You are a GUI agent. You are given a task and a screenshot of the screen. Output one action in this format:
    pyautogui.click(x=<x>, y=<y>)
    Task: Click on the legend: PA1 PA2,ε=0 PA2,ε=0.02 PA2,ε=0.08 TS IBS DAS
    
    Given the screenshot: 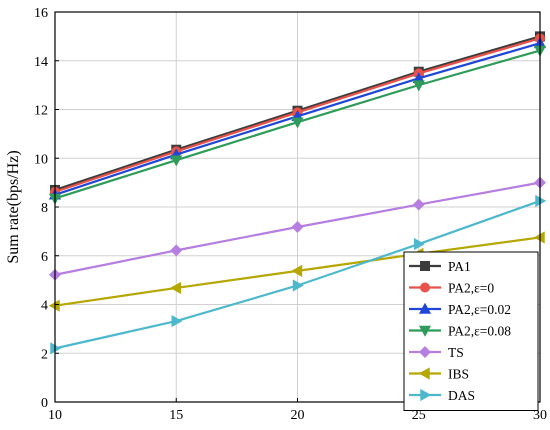 What is the action you would take?
    pyautogui.click(x=471, y=331)
    